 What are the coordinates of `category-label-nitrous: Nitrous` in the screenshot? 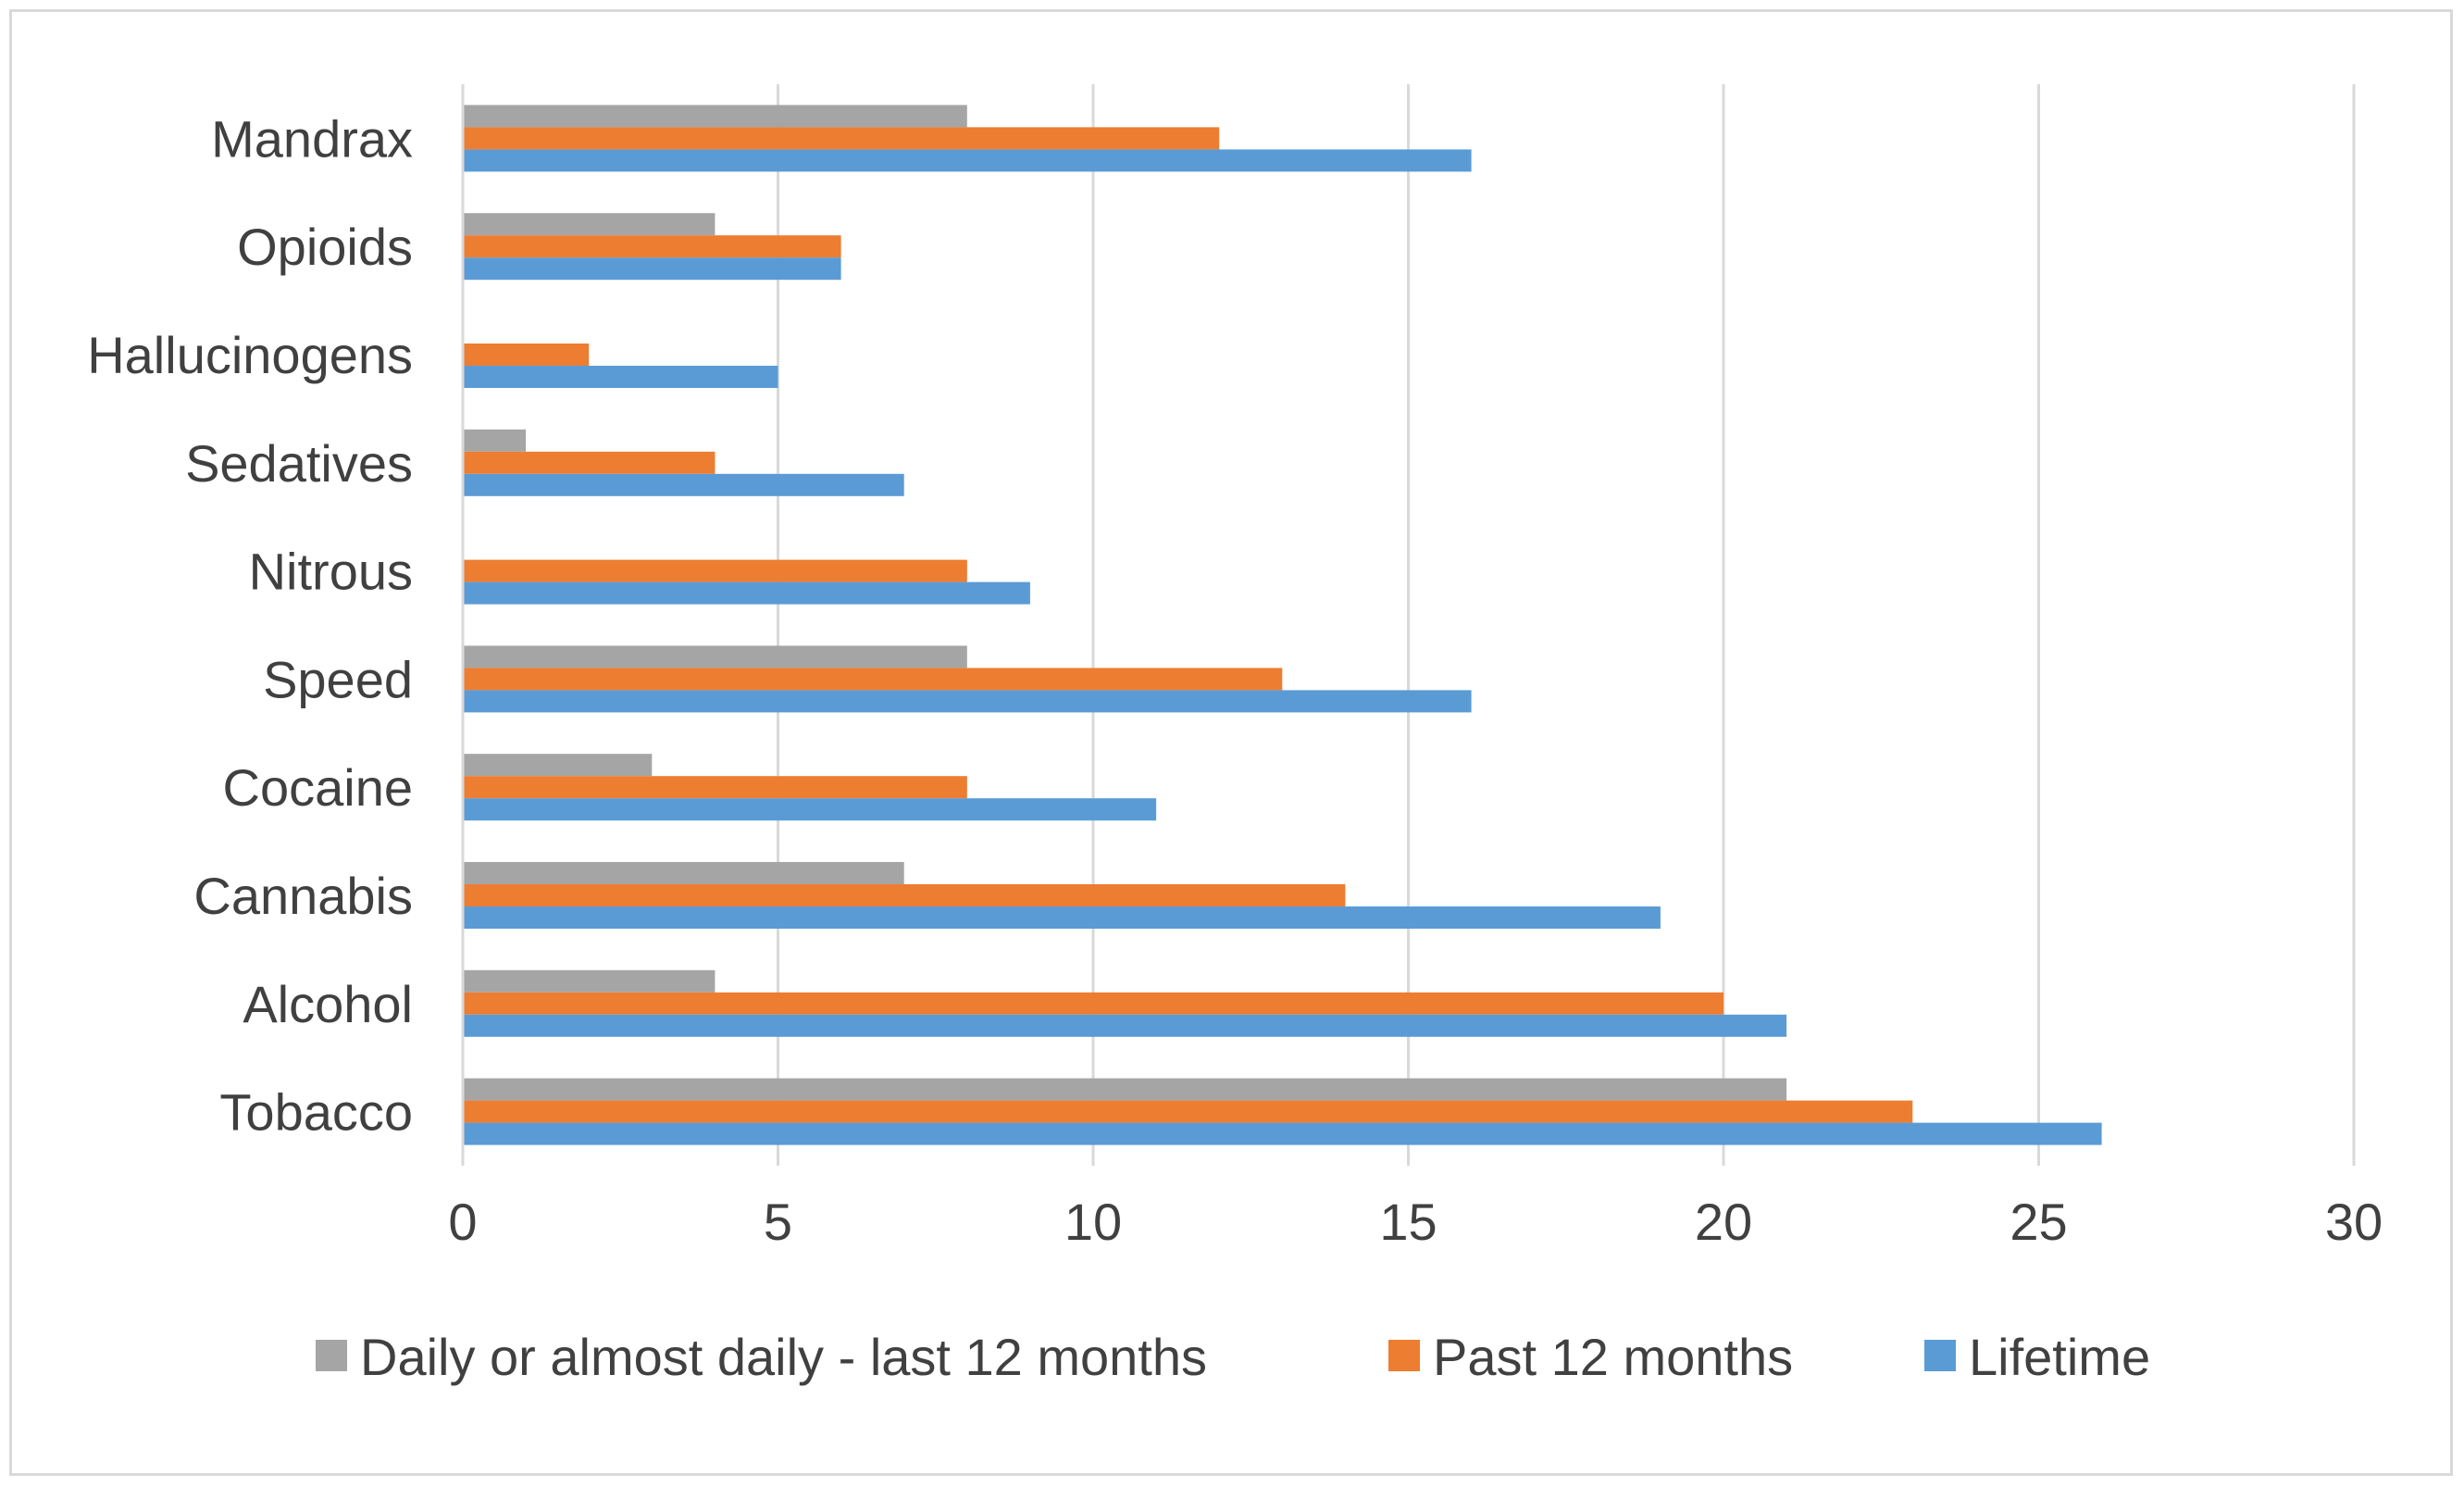 It's located at (331, 572).